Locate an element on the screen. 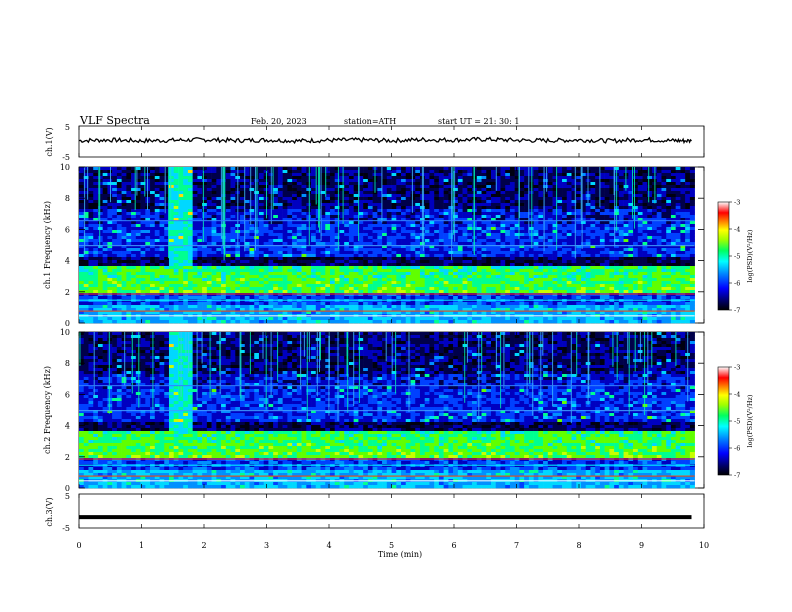 The height and width of the screenshot is (612, 792). time-tick-label: 2 is located at coordinates (203, 545).